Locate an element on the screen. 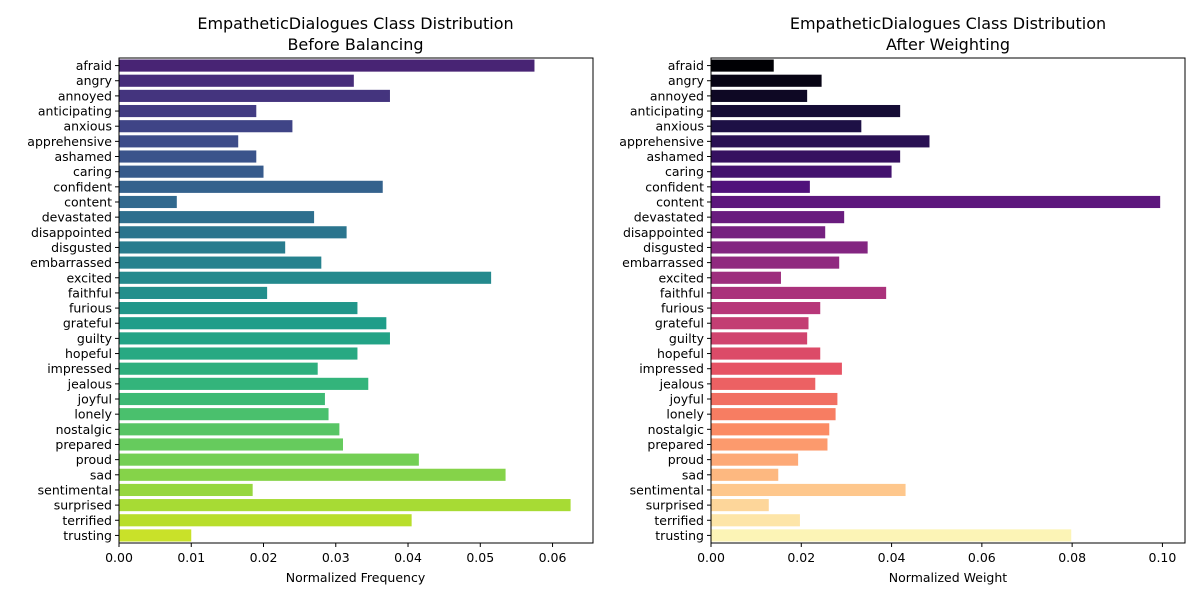 This screenshot has width=1200, height=600. bar-lonely is located at coordinates (773, 414).